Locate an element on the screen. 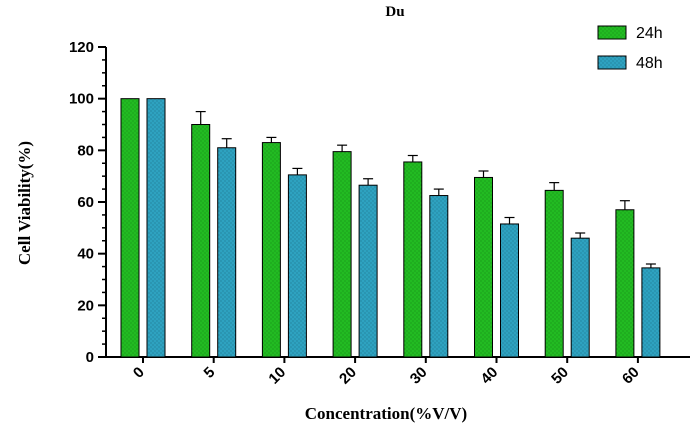  y-tick-label: 100 is located at coordinates (81, 99).